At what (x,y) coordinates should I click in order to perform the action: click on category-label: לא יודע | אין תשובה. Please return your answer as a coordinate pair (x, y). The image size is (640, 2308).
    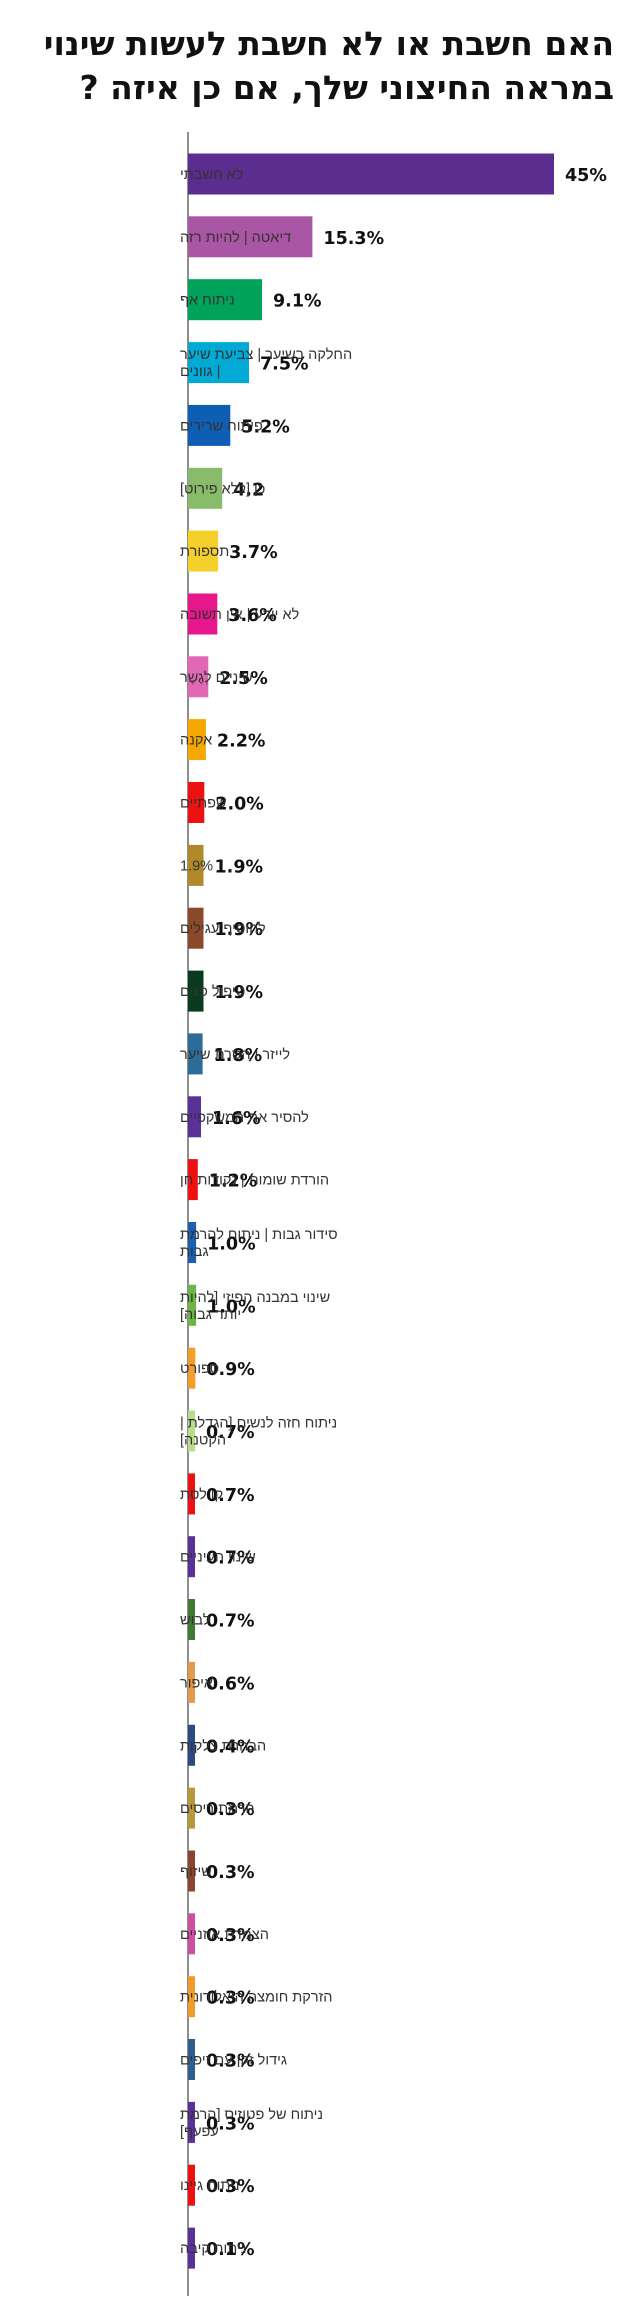
    Looking at the image, I should click on (239, 614).